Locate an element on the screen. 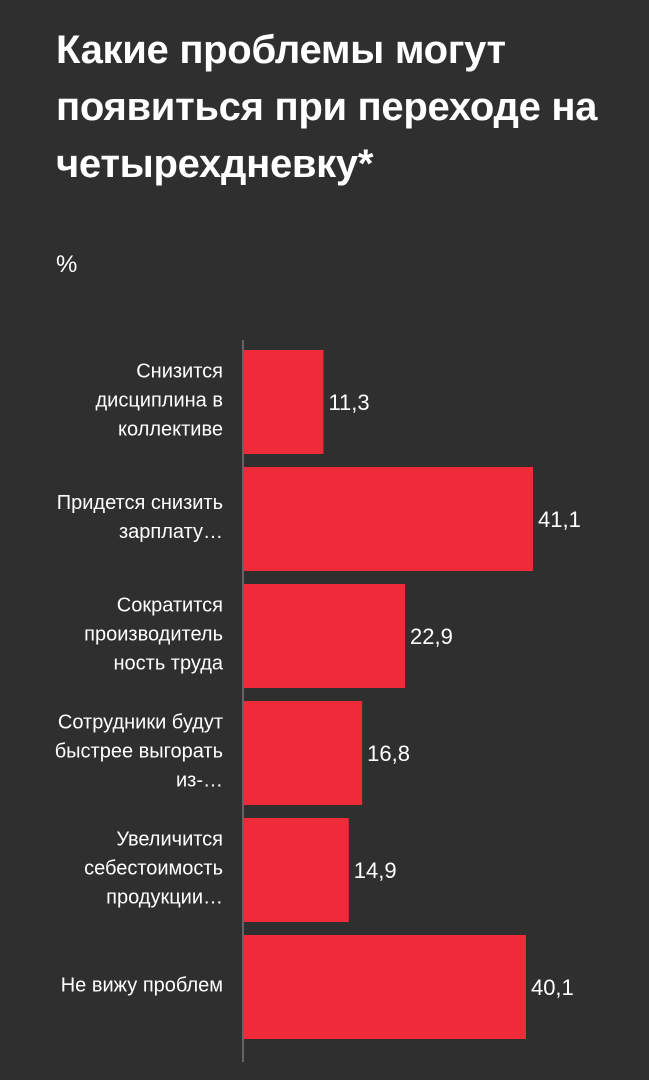 Image resolution: width=649 pixels, height=1080 pixels. data-label: 16,8 is located at coordinates (388, 753).